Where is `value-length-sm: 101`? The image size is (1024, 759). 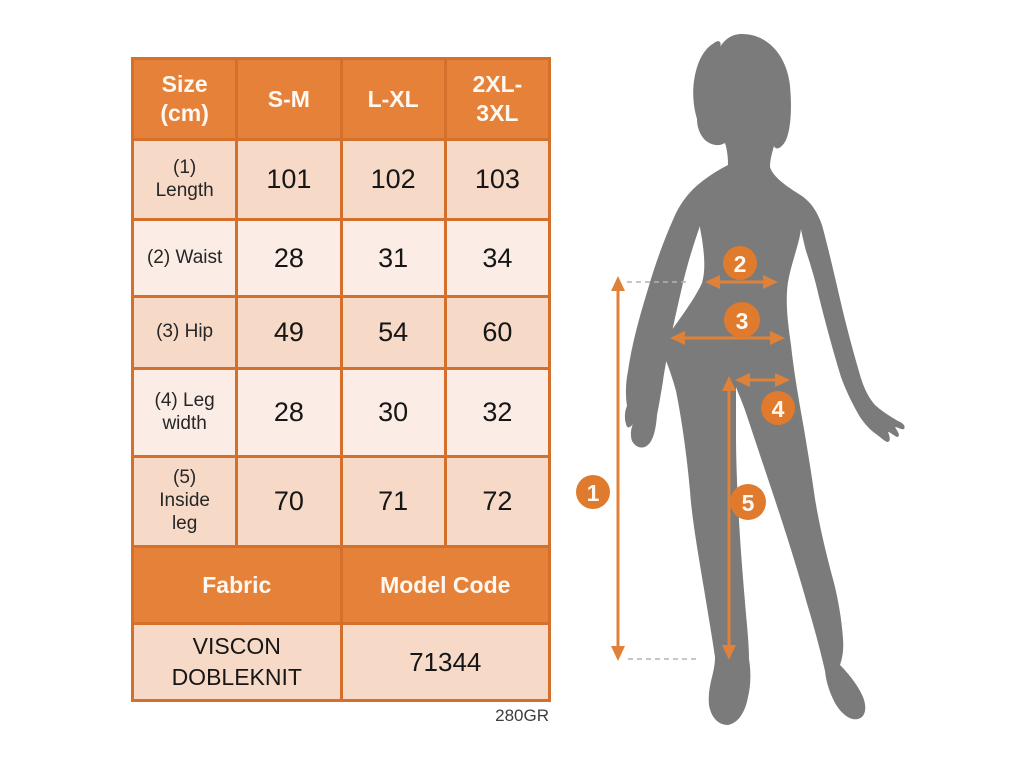
value-length-sm: 101 is located at coordinates (289, 179).